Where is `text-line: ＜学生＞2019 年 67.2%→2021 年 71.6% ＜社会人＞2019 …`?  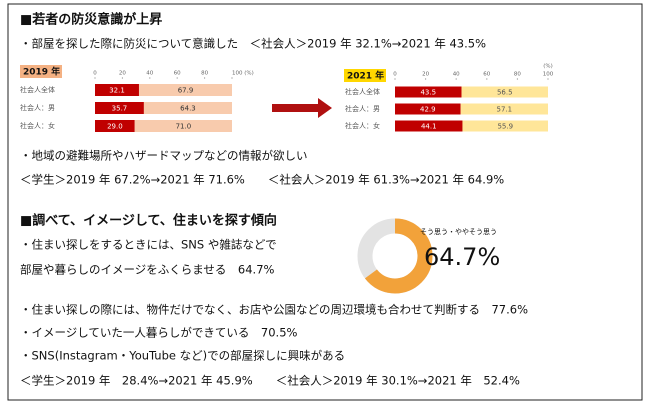 text-line: ＜学生＞2019 年 67.2%→2021 年 71.6% ＜社会人＞2019 … is located at coordinates (262, 180).